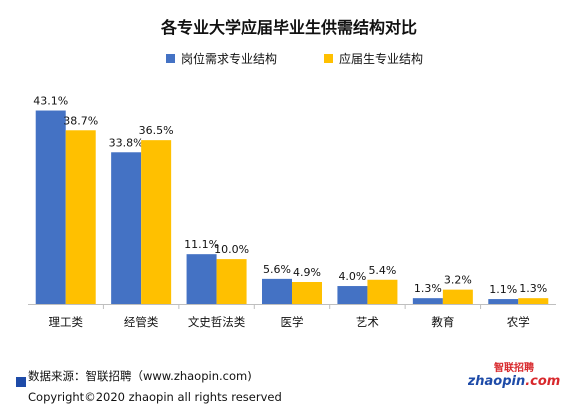  Describe the element at coordinates (277, 269) in the screenshot. I see `data-label: 5.6%` at that location.